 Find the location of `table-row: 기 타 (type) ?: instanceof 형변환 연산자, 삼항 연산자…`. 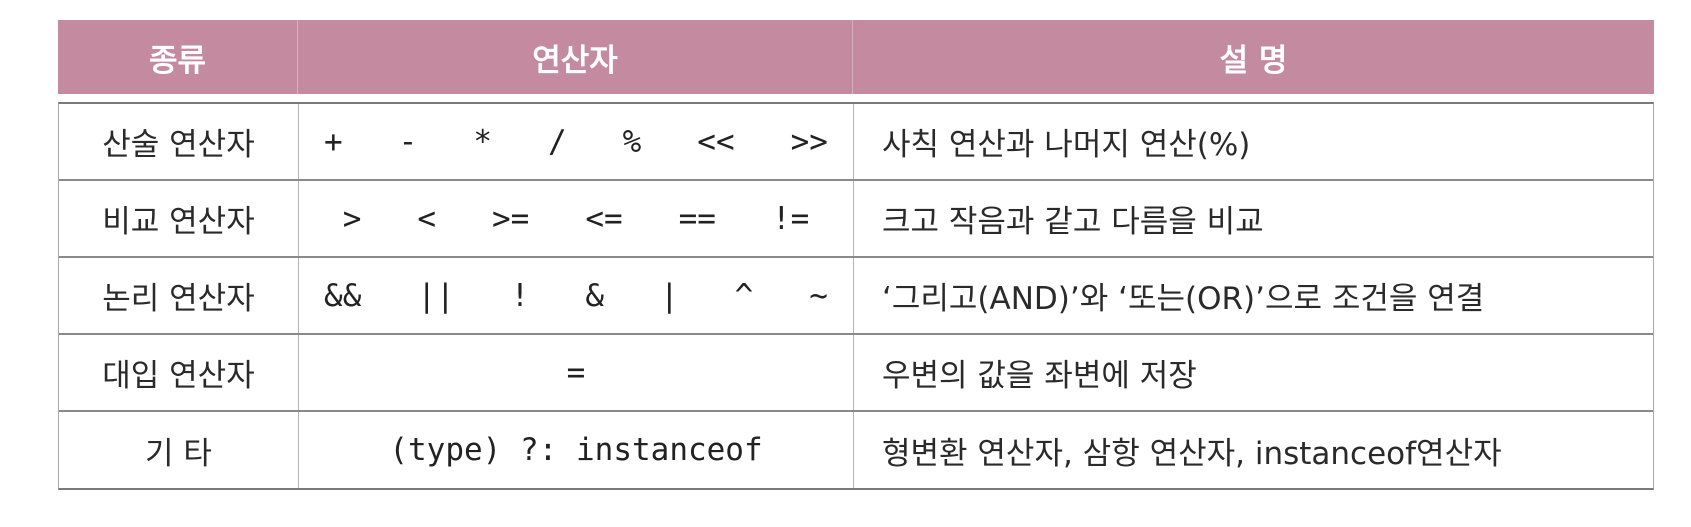

table-row: 기 타 (type) ?: instanceof 형변환 연산자, 삼항 연산자… is located at coordinates (856, 450).